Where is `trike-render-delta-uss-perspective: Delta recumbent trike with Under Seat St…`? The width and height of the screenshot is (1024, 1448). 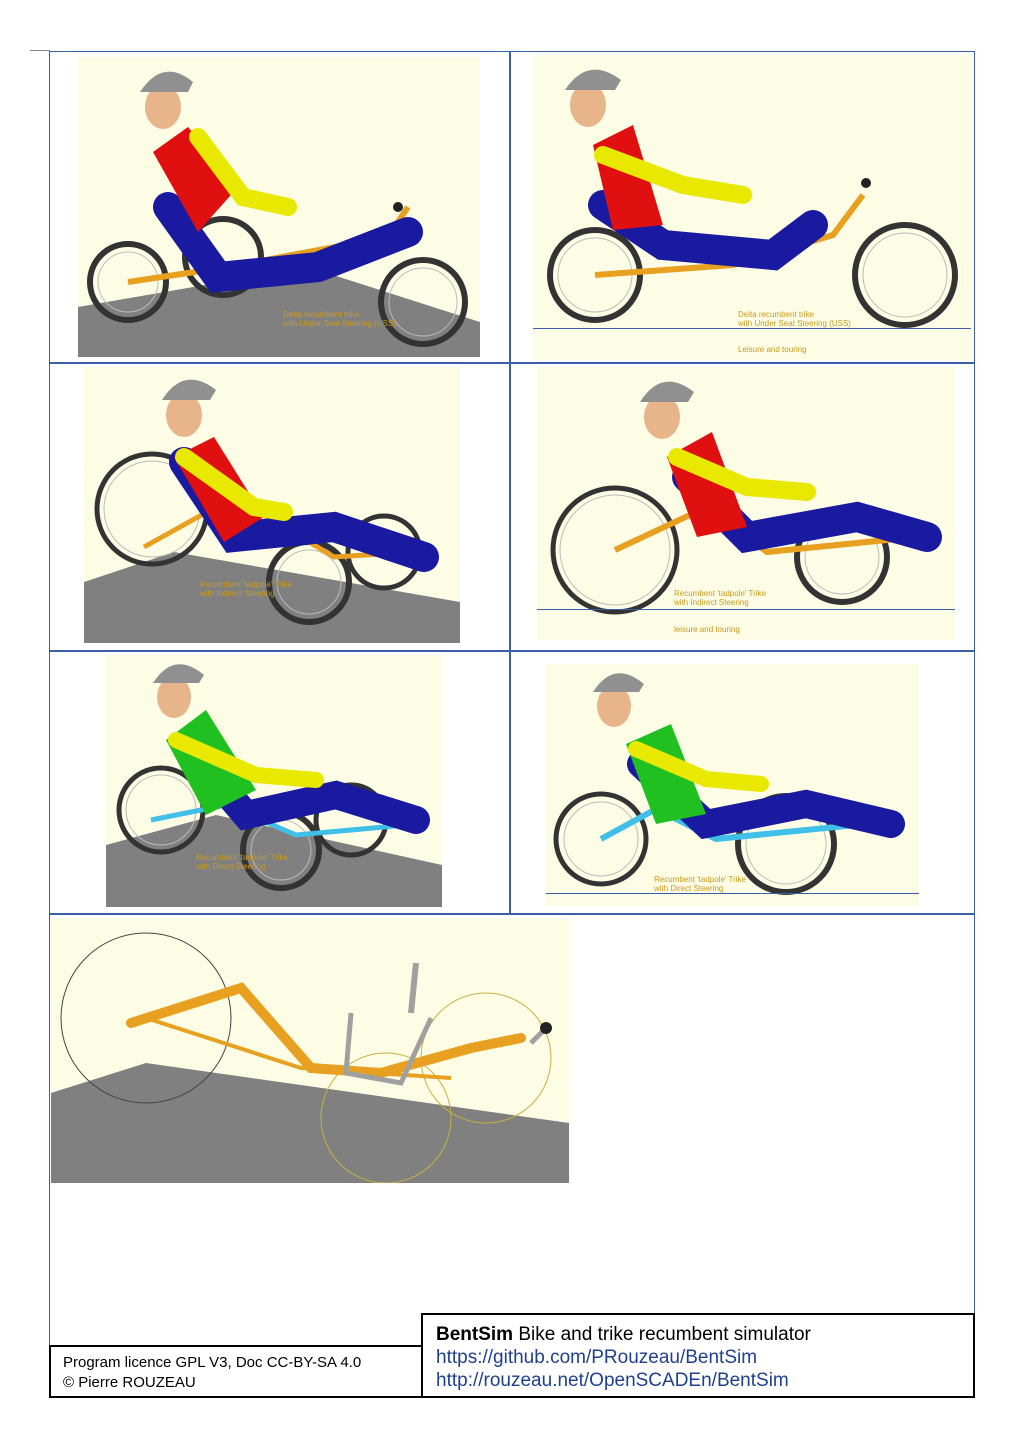
trike-render-delta-uss-perspective: Delta recumbent trike with Under Seat St… is located at coordinates (279, 207).